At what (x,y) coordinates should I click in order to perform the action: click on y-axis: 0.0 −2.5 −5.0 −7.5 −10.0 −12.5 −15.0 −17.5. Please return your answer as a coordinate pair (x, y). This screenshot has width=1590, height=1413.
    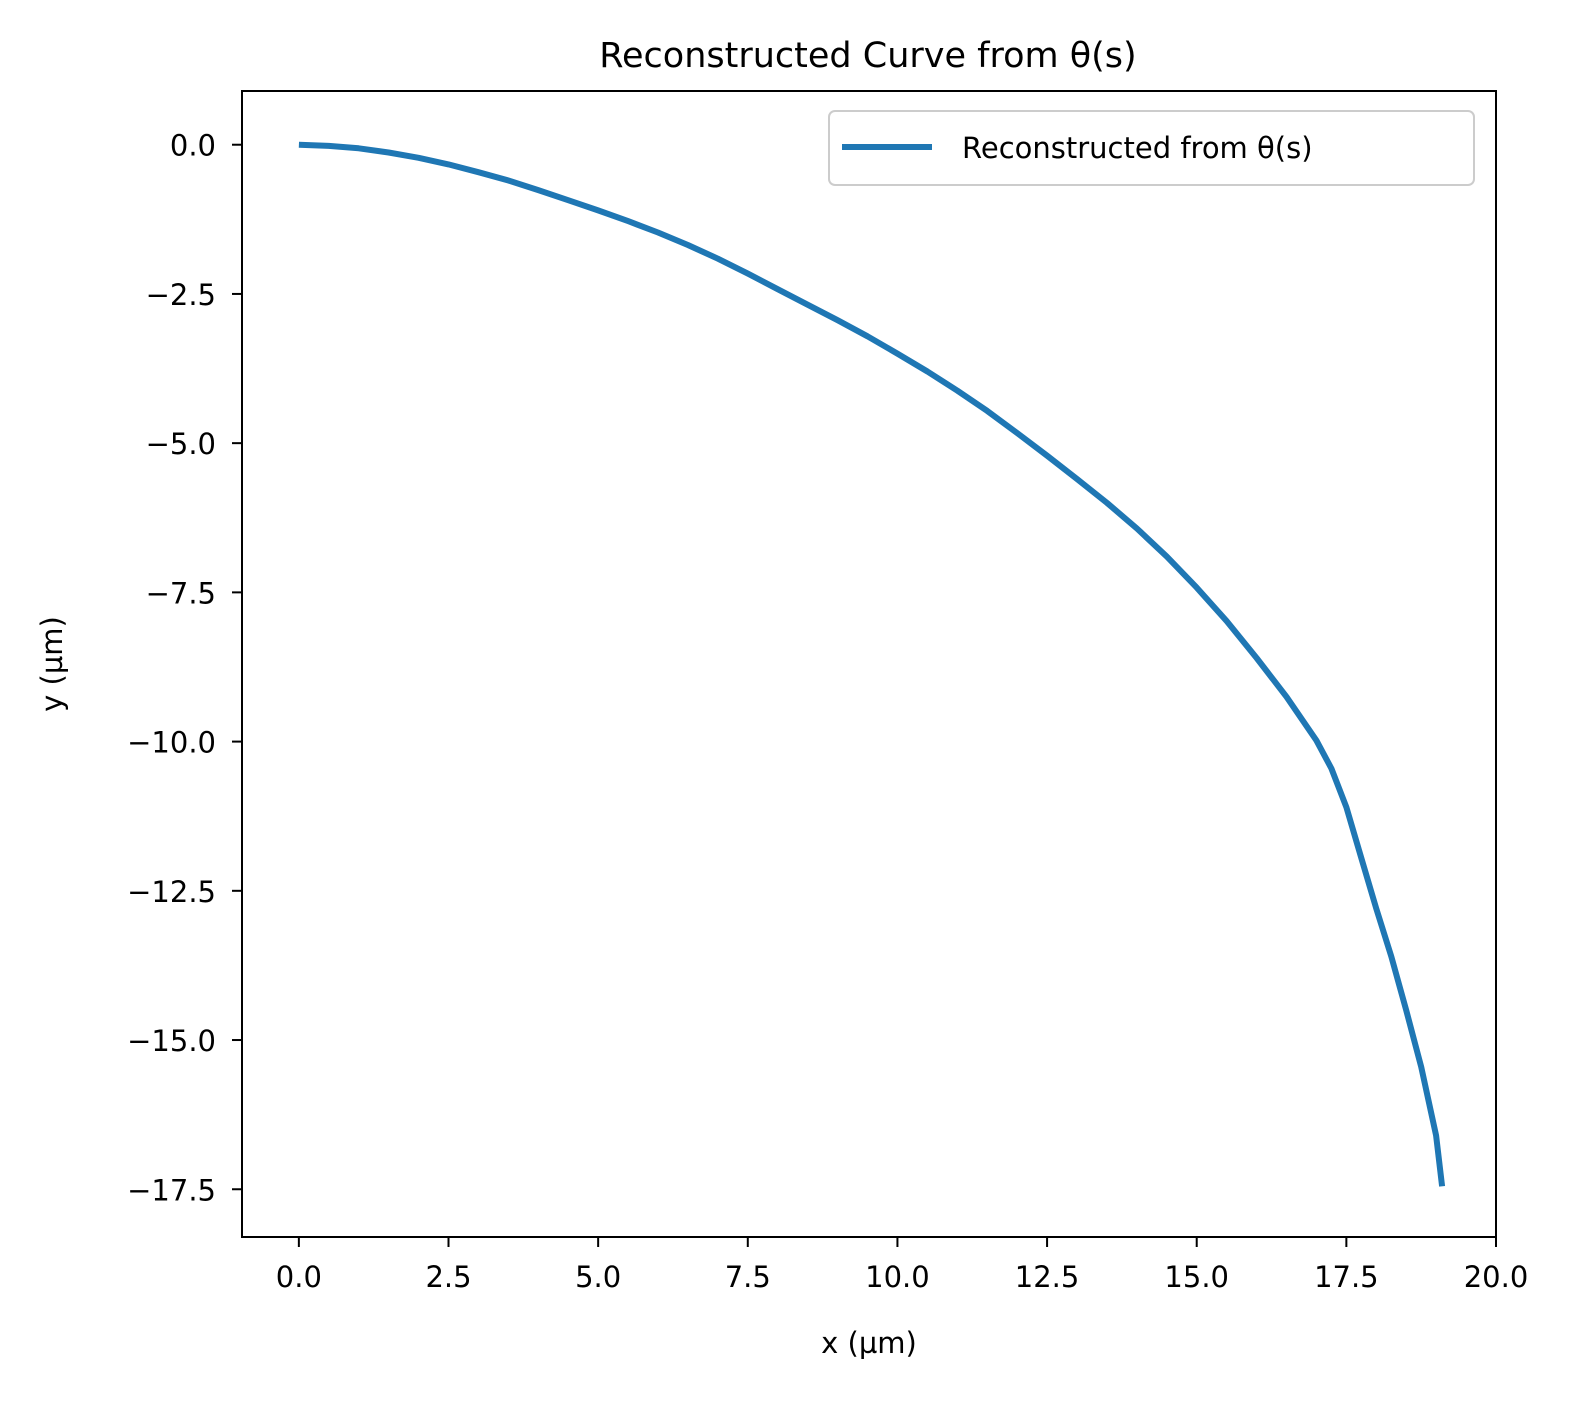
    Looking at the image, I should click on (184, 668).